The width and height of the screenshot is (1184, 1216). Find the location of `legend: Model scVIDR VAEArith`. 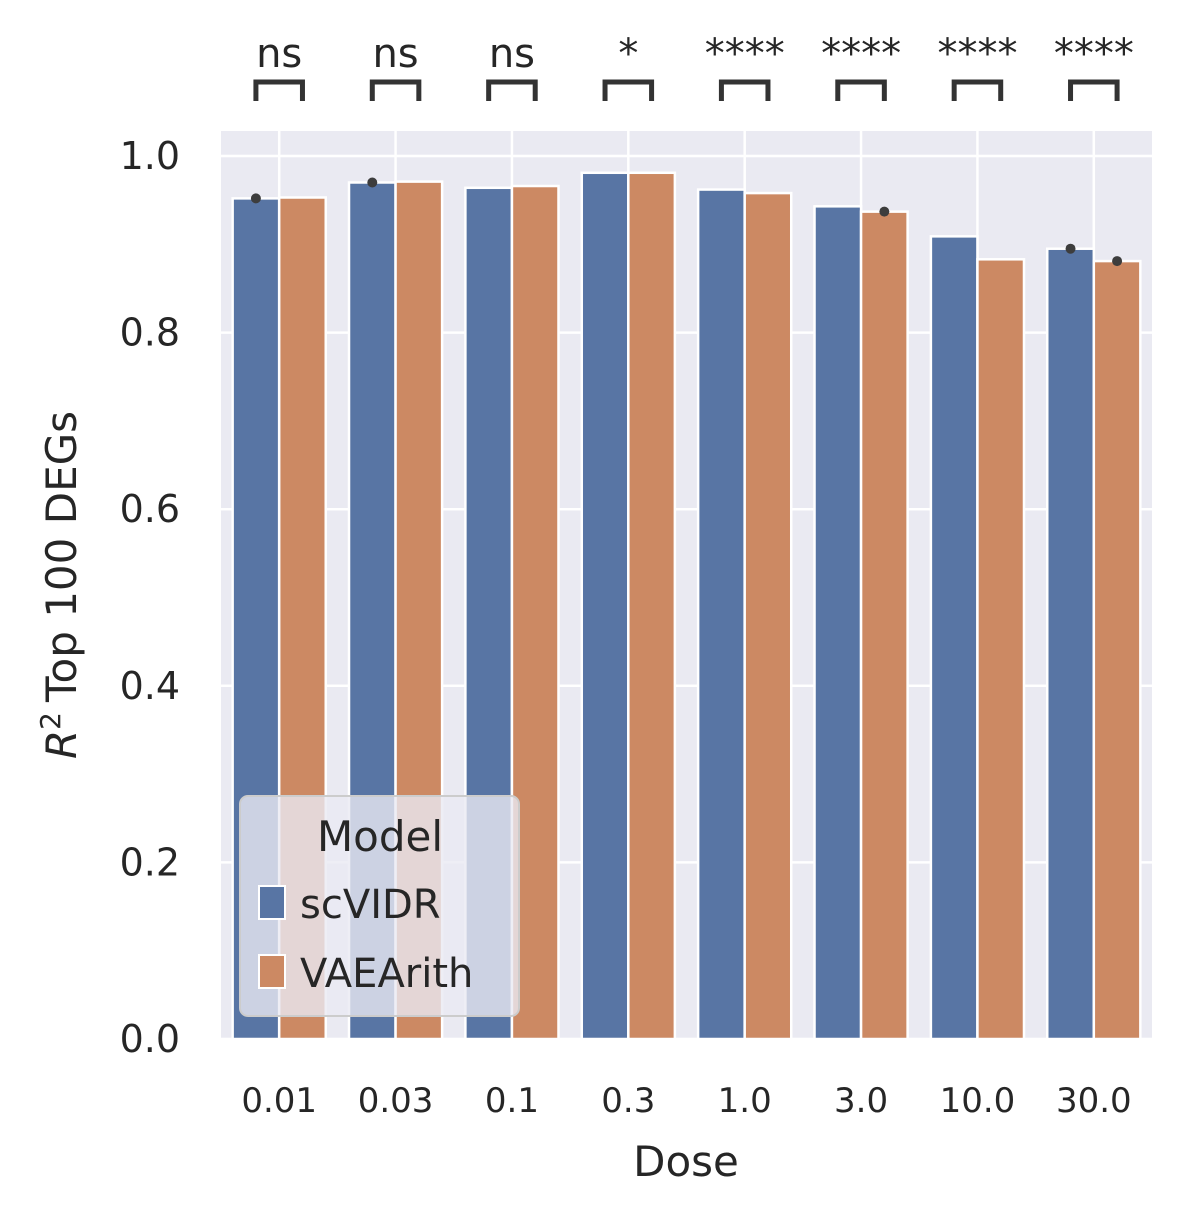

legend: Model scVIDR VAEArith is located at coordinates (379, 906).